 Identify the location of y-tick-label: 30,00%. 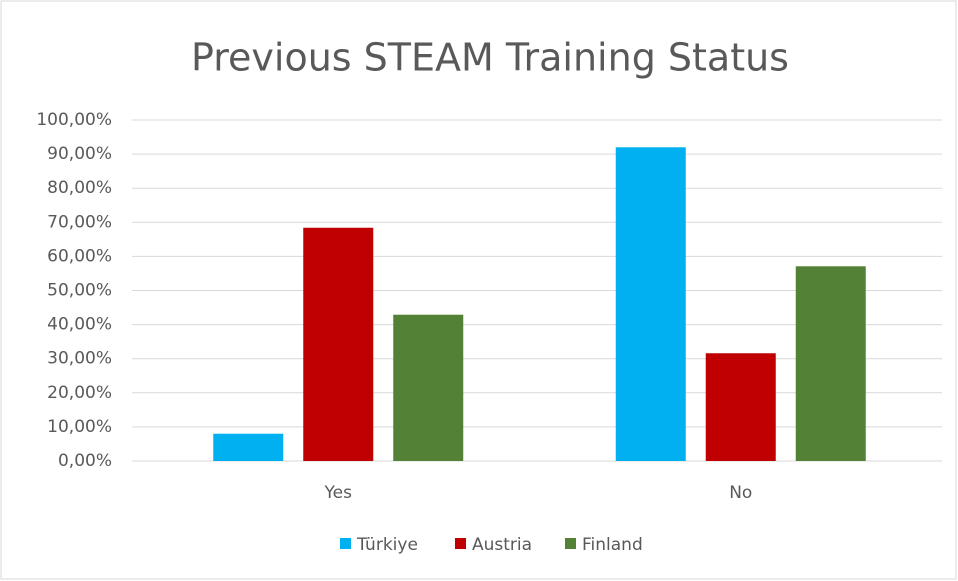
(79, 359).